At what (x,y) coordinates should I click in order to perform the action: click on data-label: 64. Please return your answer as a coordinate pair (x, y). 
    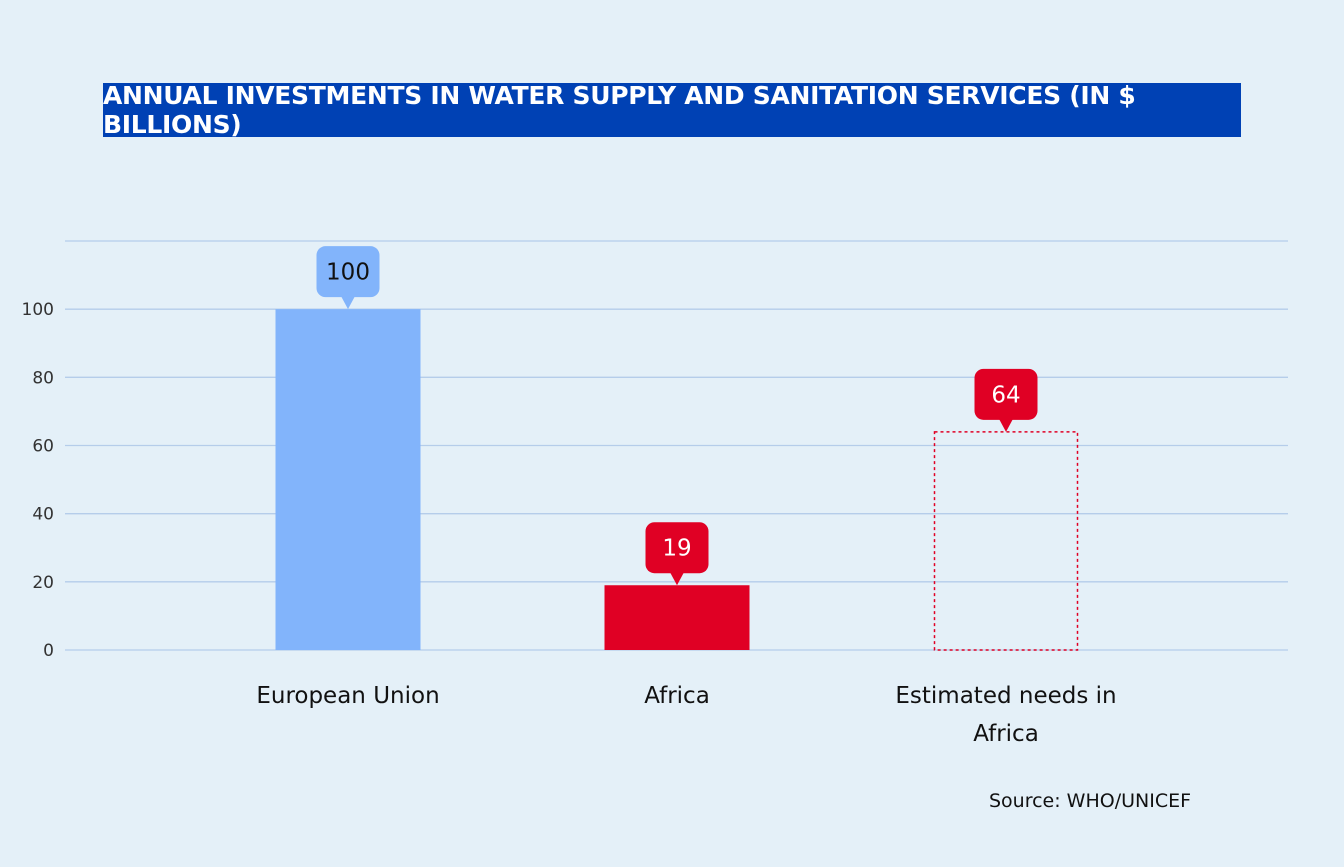
    Looking at the image, I should click on (1005, 395).